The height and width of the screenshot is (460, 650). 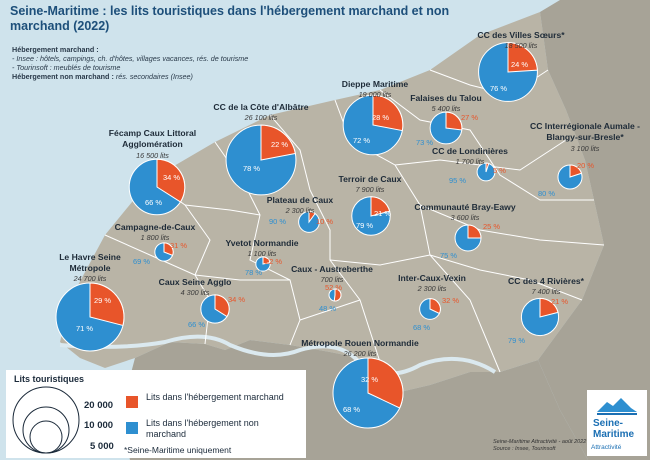 What do you see at coordinates (155, 237) in the screenshot?
I see `count-campagne-caux: 1 800 lits` at bounding box center [155, 237].